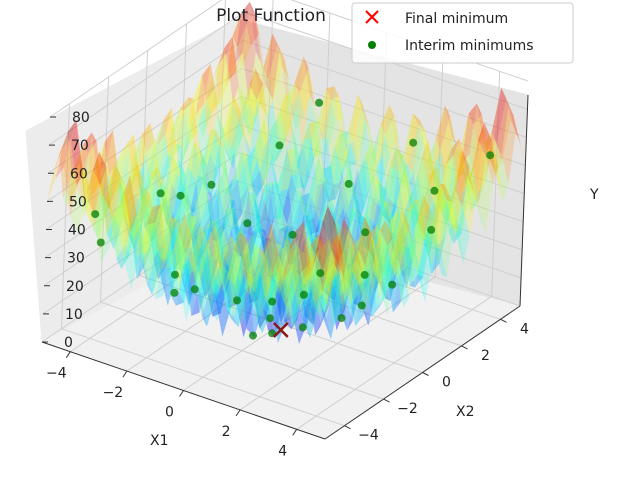 This screenshot has width=619, height=487. Describe the element at coordinates (76, 259) in the screenshot. I see `y-tick-label: 30` at that location.